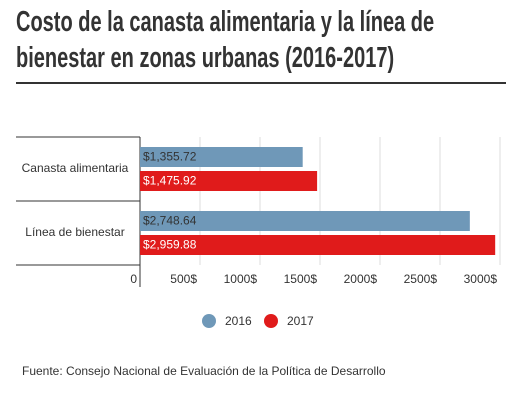 This screenshot has width=522, height=407. Describe the element at coordinates (75, 168) in the screenshot. I see `category-label: Canasta alimentaria` at that location.